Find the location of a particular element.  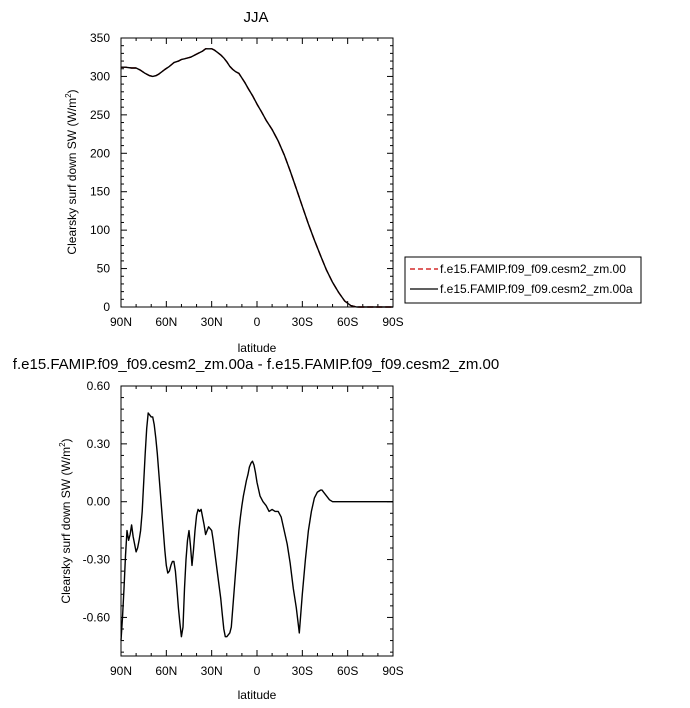

bottom-y-tick-labels: -0.60 -0.30 0.00 0.30 0.60 is located at coordinates (97, 501).